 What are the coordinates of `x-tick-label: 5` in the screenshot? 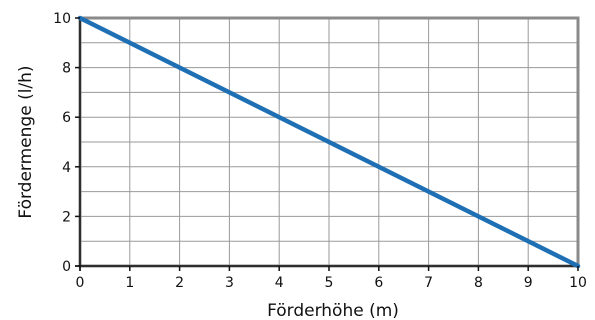 It's located at (329, 283).